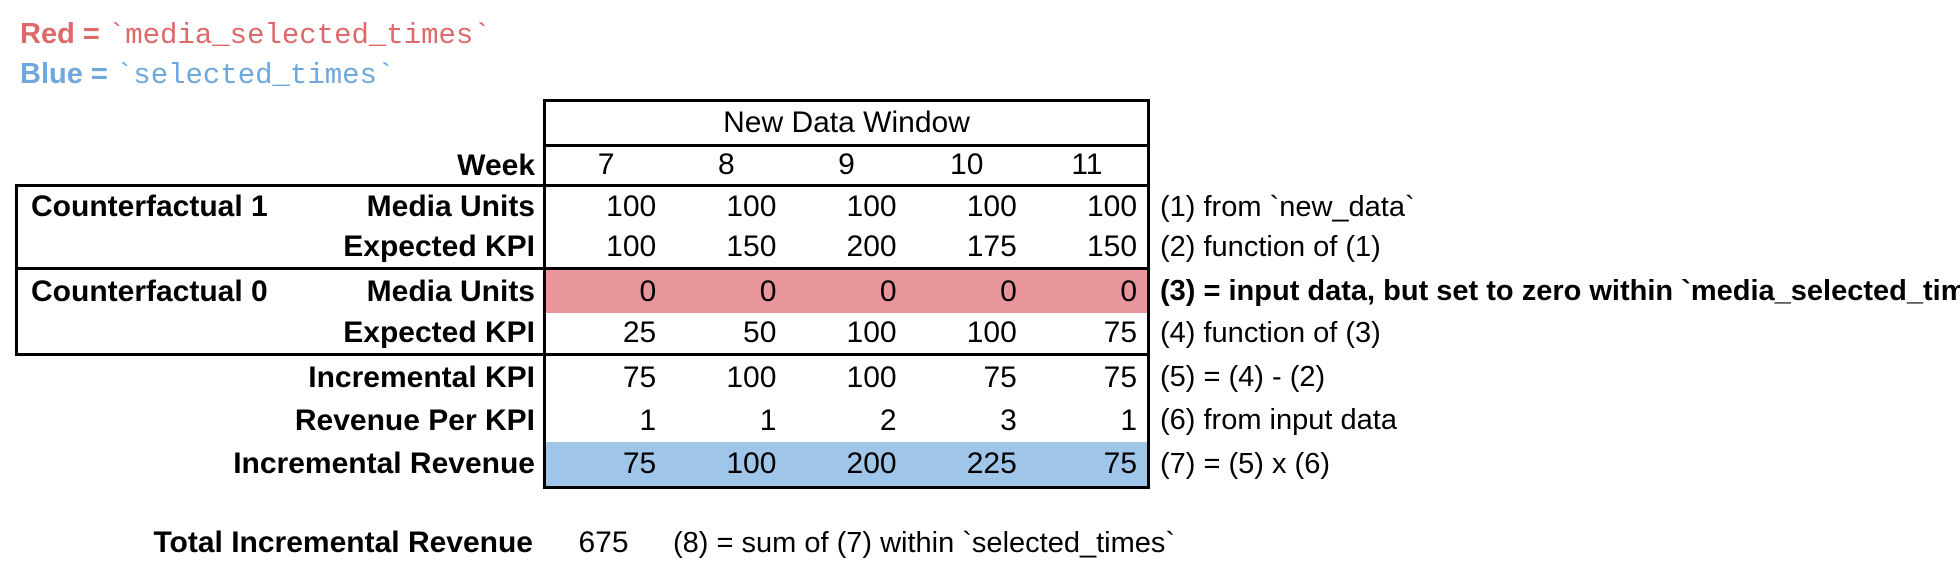 The width and height of the screenshot is (1960, 574). What do you see at coordinates (450, 291) in the screenshot?
I see `row-label-media-units-cf0: Media Units` at bounding box center [450, 291].